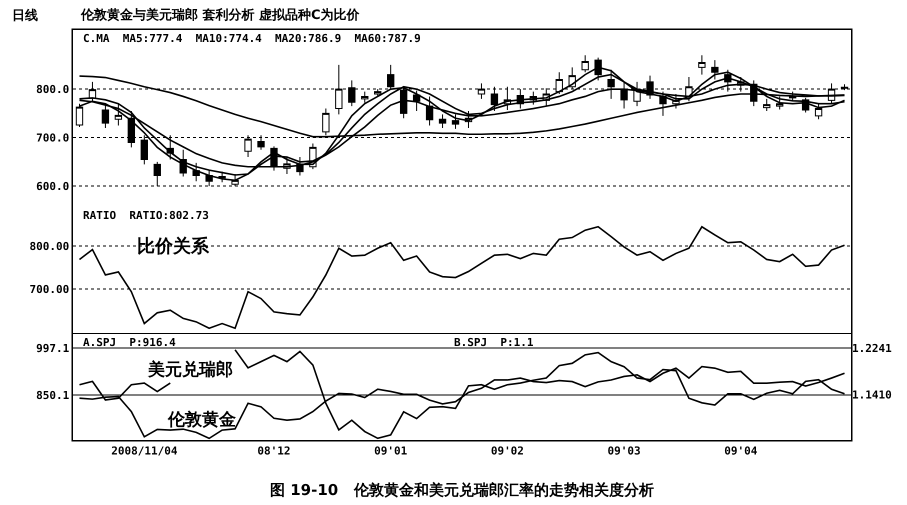 The width and height of the screenshot is (907, 505). What do you see at coordinates (252, 38) in the screenshot?
I see `annotation: C.MA MA5:777.4 MA10:774.4 MA20:786.9 MA60:787.9` at bounding box center [252, 38].